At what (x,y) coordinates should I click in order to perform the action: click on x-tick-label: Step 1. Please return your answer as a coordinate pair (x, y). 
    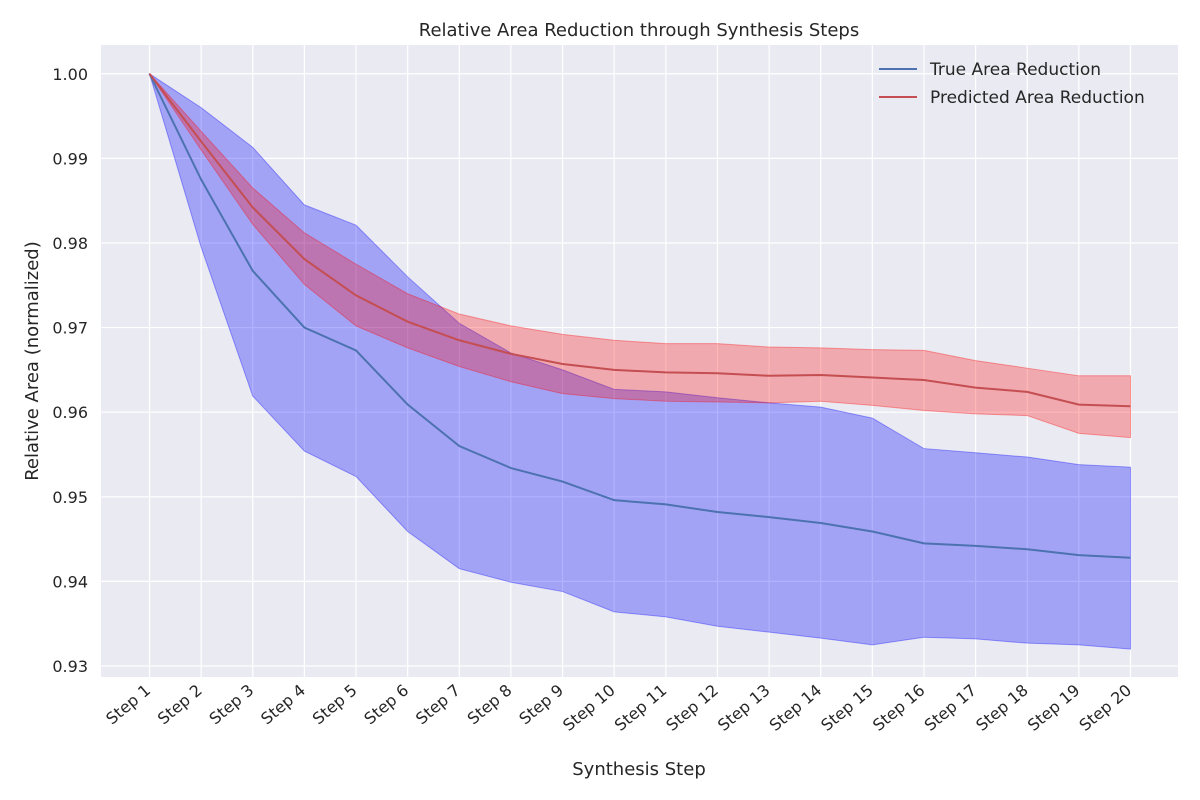
    Looking at the image, I should click on (128, 705).